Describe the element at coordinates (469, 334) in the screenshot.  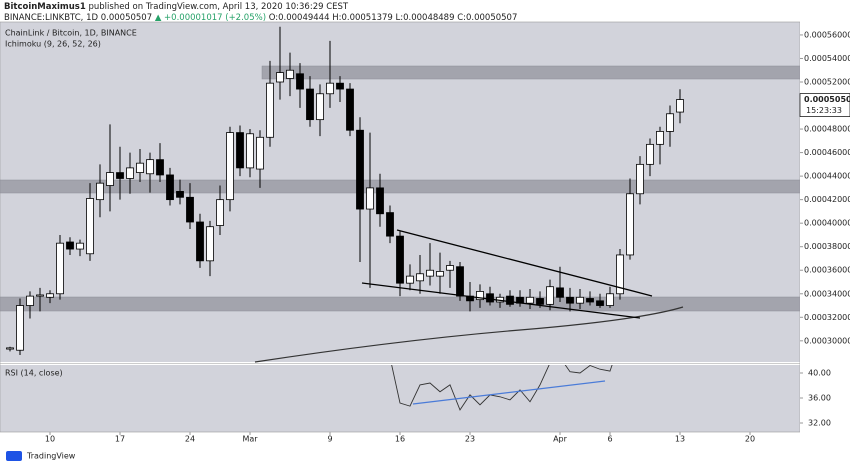
I see `moving-average` at that location.